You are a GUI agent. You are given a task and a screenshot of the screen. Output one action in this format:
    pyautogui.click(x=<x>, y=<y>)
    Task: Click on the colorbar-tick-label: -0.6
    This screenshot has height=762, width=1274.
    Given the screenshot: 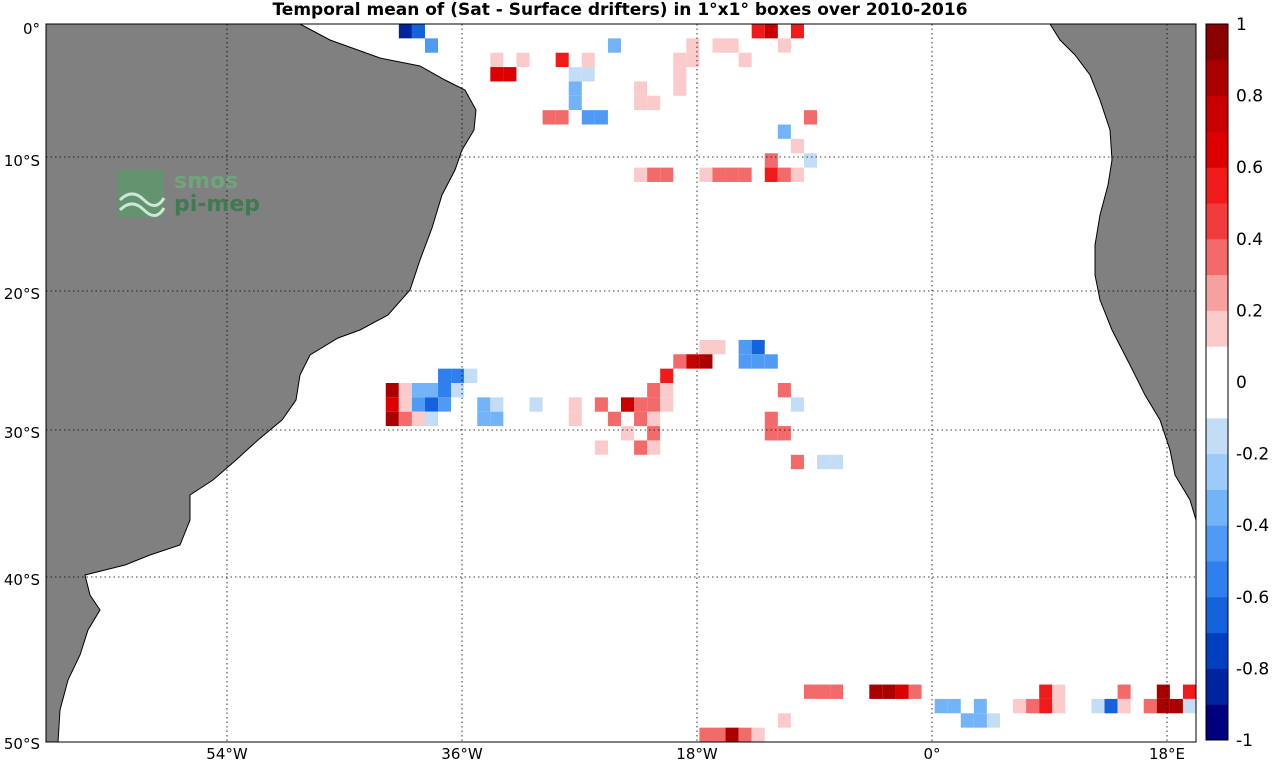 What is the action you would take?
    pyautogui.click(x=1252, y=598)
    